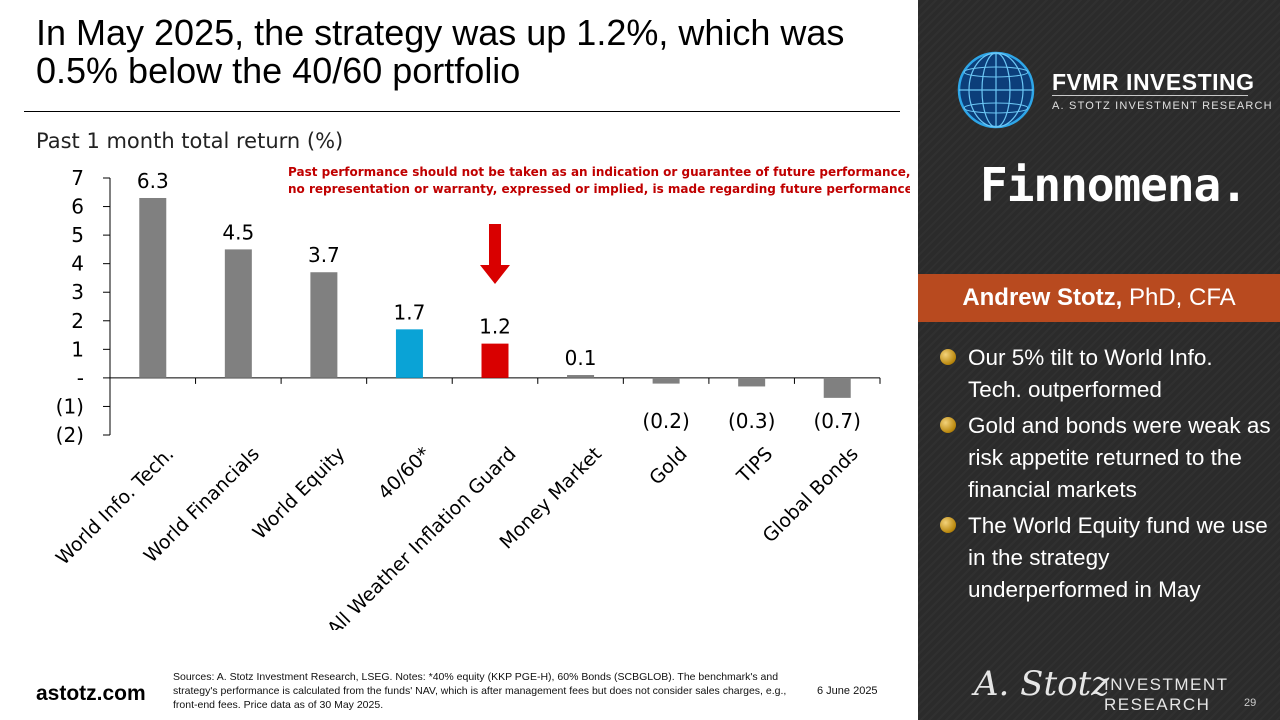  I want to click on globe-logo-icon, so click(996, 90).